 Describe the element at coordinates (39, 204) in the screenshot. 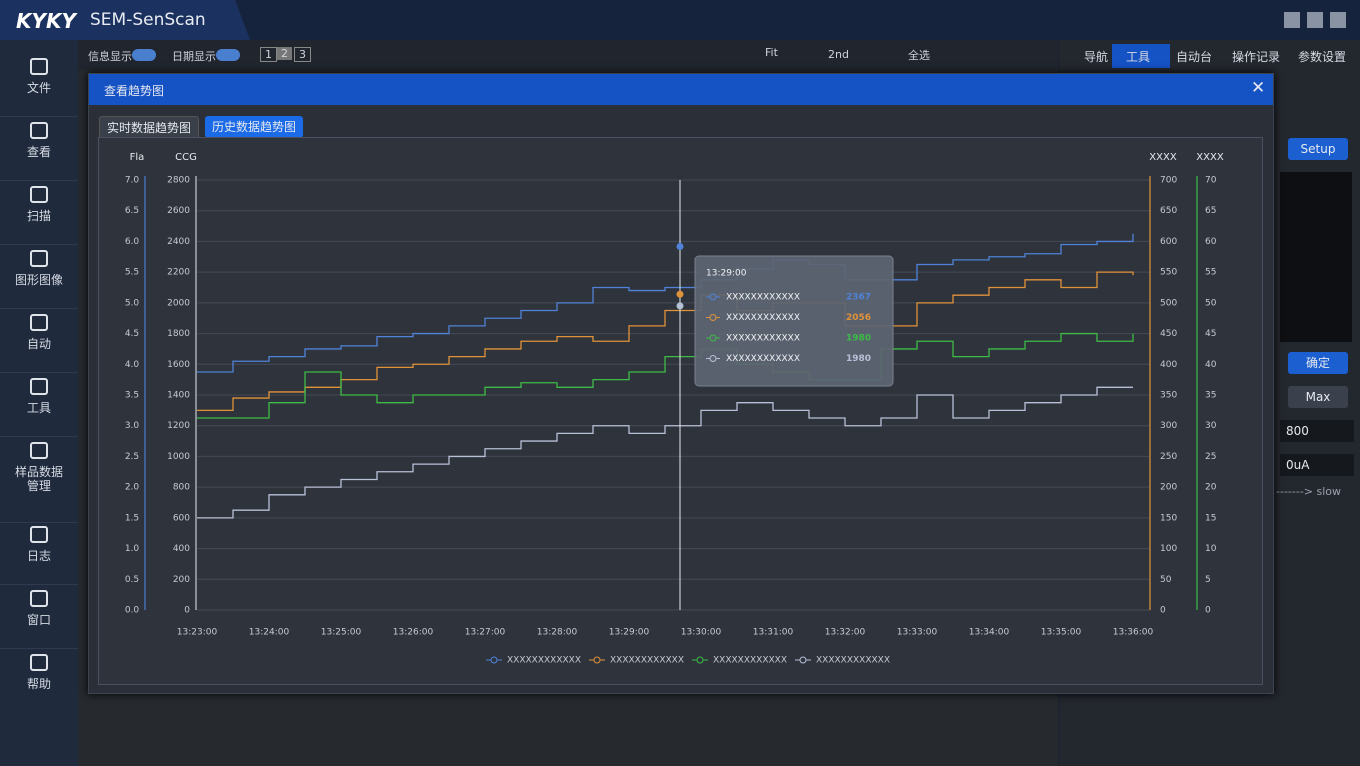

I see `sidebar-item: 扫描` at that location.